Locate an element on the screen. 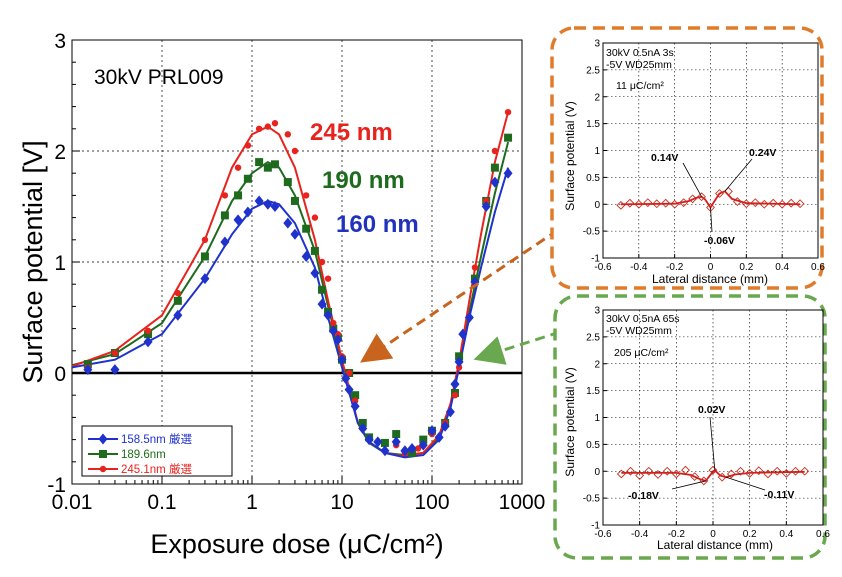 The height and width of the screenshot is (577, 842). inset-y-tick-label: 1 is located at coordinates (597, 418).